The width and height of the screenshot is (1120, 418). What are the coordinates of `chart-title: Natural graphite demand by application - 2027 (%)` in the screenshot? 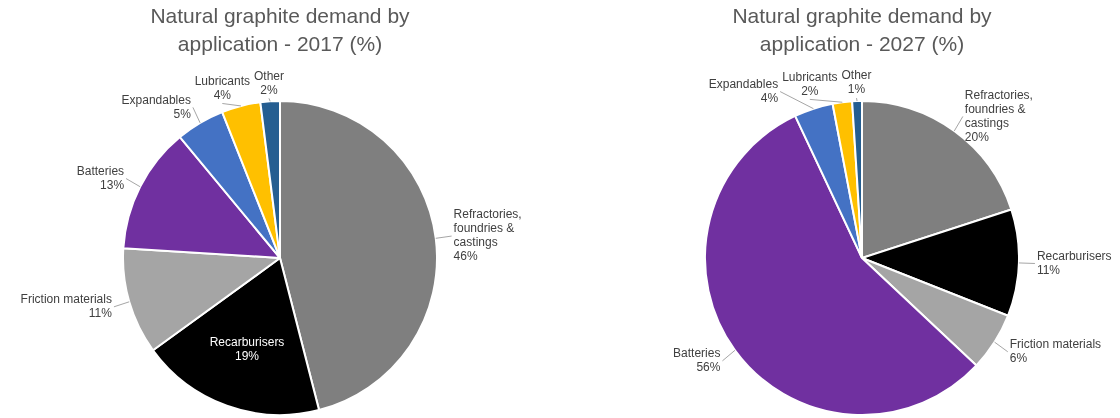 It's located at (862, 30).